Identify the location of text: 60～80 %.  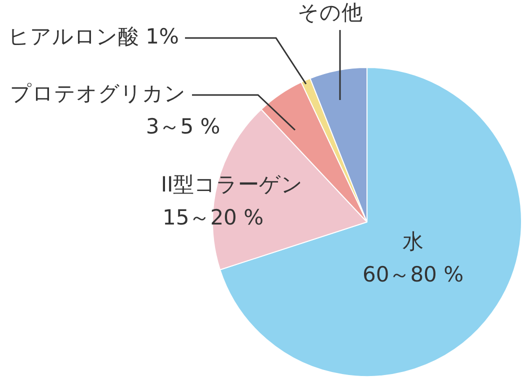
(413, 274).